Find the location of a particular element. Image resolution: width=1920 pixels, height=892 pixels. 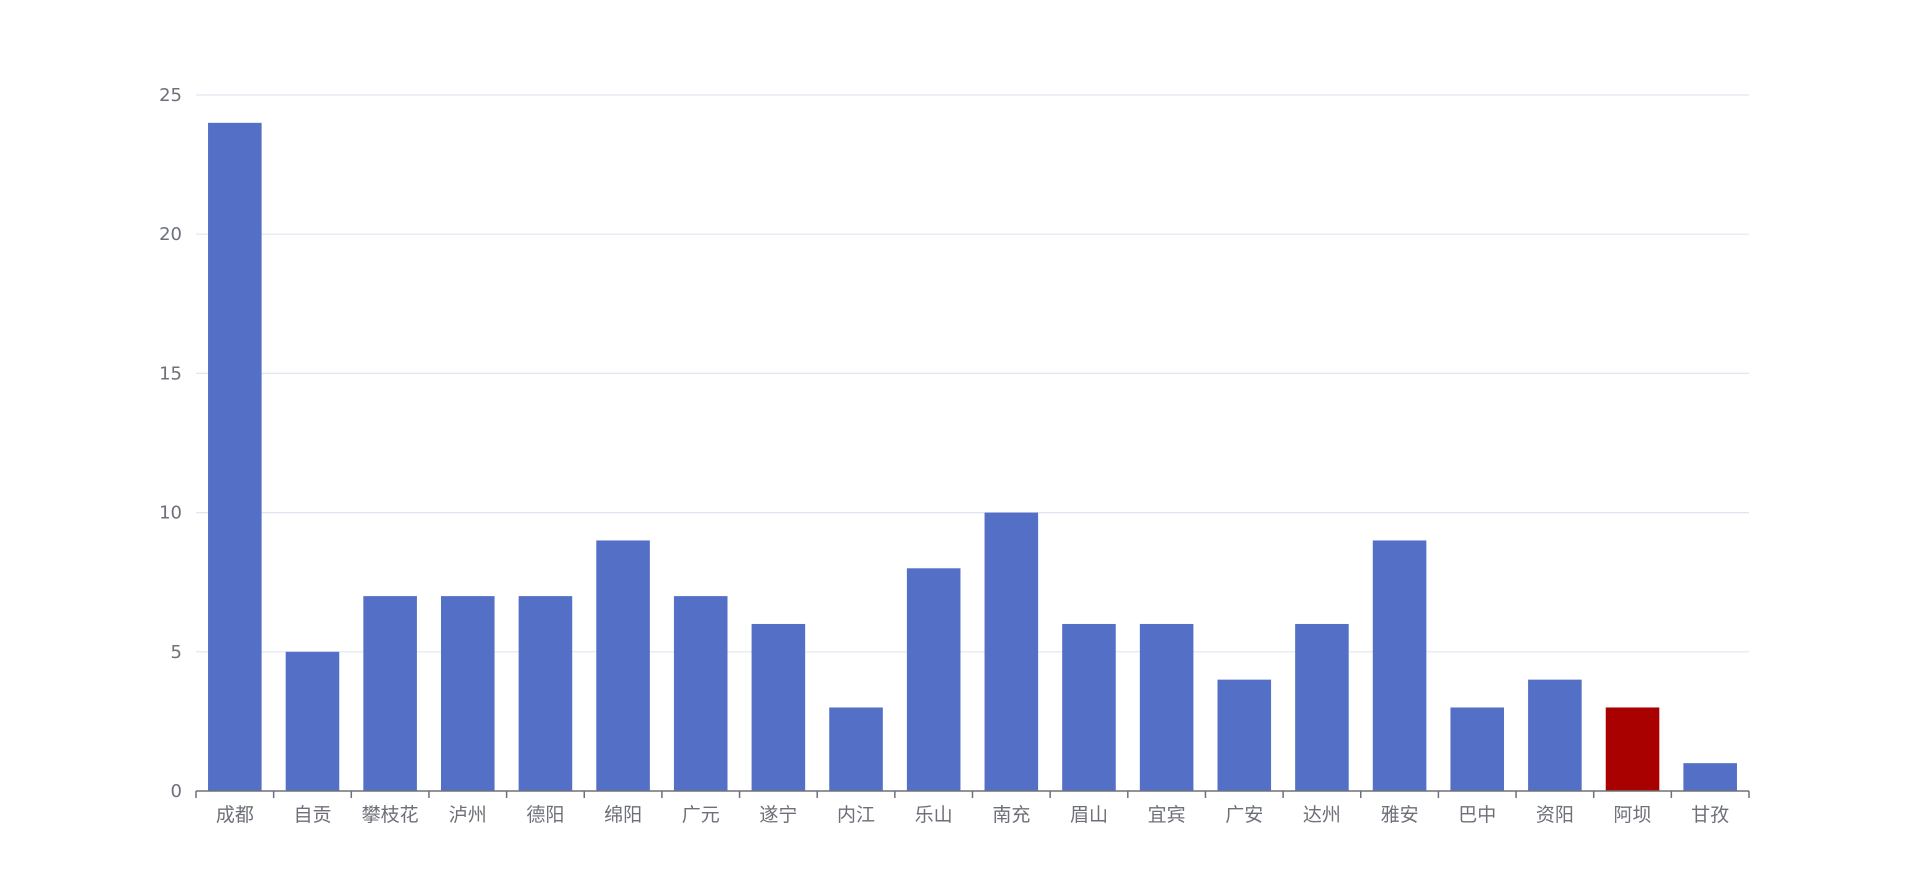

x-tick-label: 绵阳 is located at coordinates (623, 815).